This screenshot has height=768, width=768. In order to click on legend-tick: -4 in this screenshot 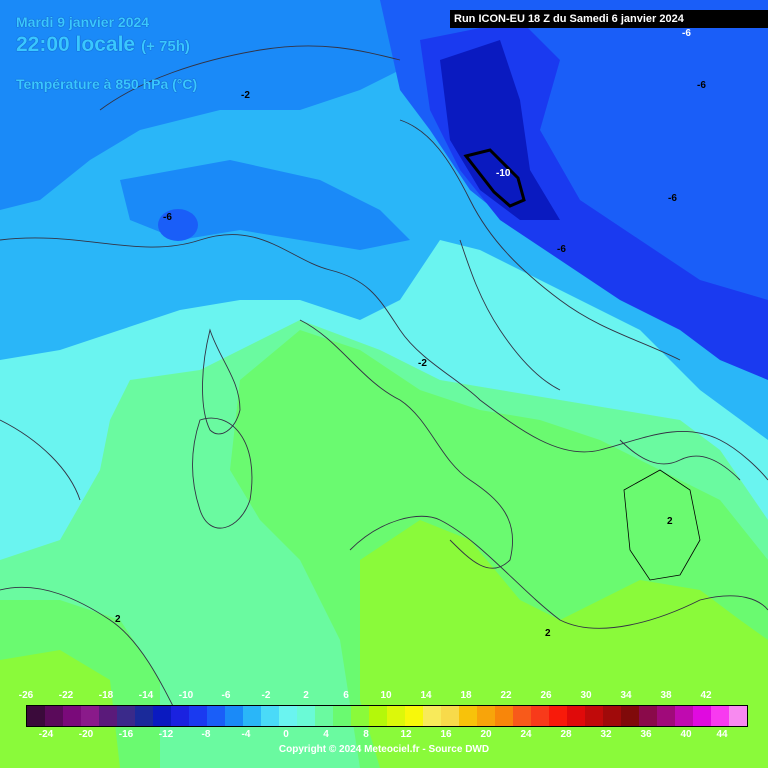, I will do `click(246, 734)`.